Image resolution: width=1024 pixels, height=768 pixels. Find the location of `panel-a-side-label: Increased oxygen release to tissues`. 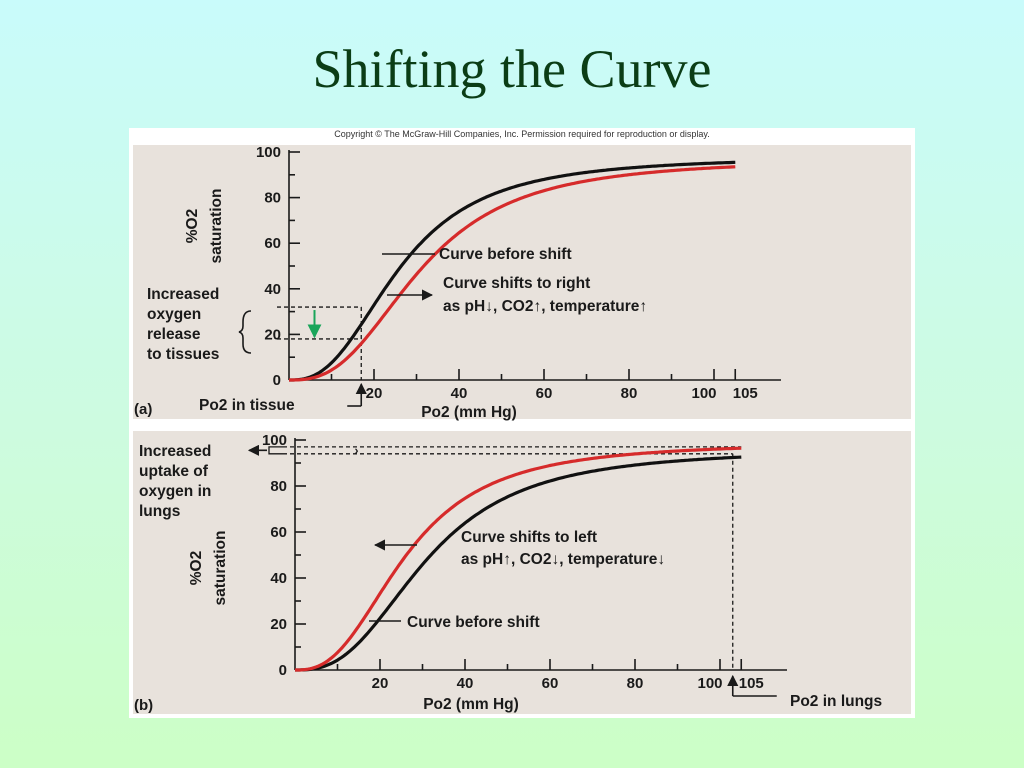

panel-a-side-label: Increased oxygen release to tissues is located at coordinates (183, 324).